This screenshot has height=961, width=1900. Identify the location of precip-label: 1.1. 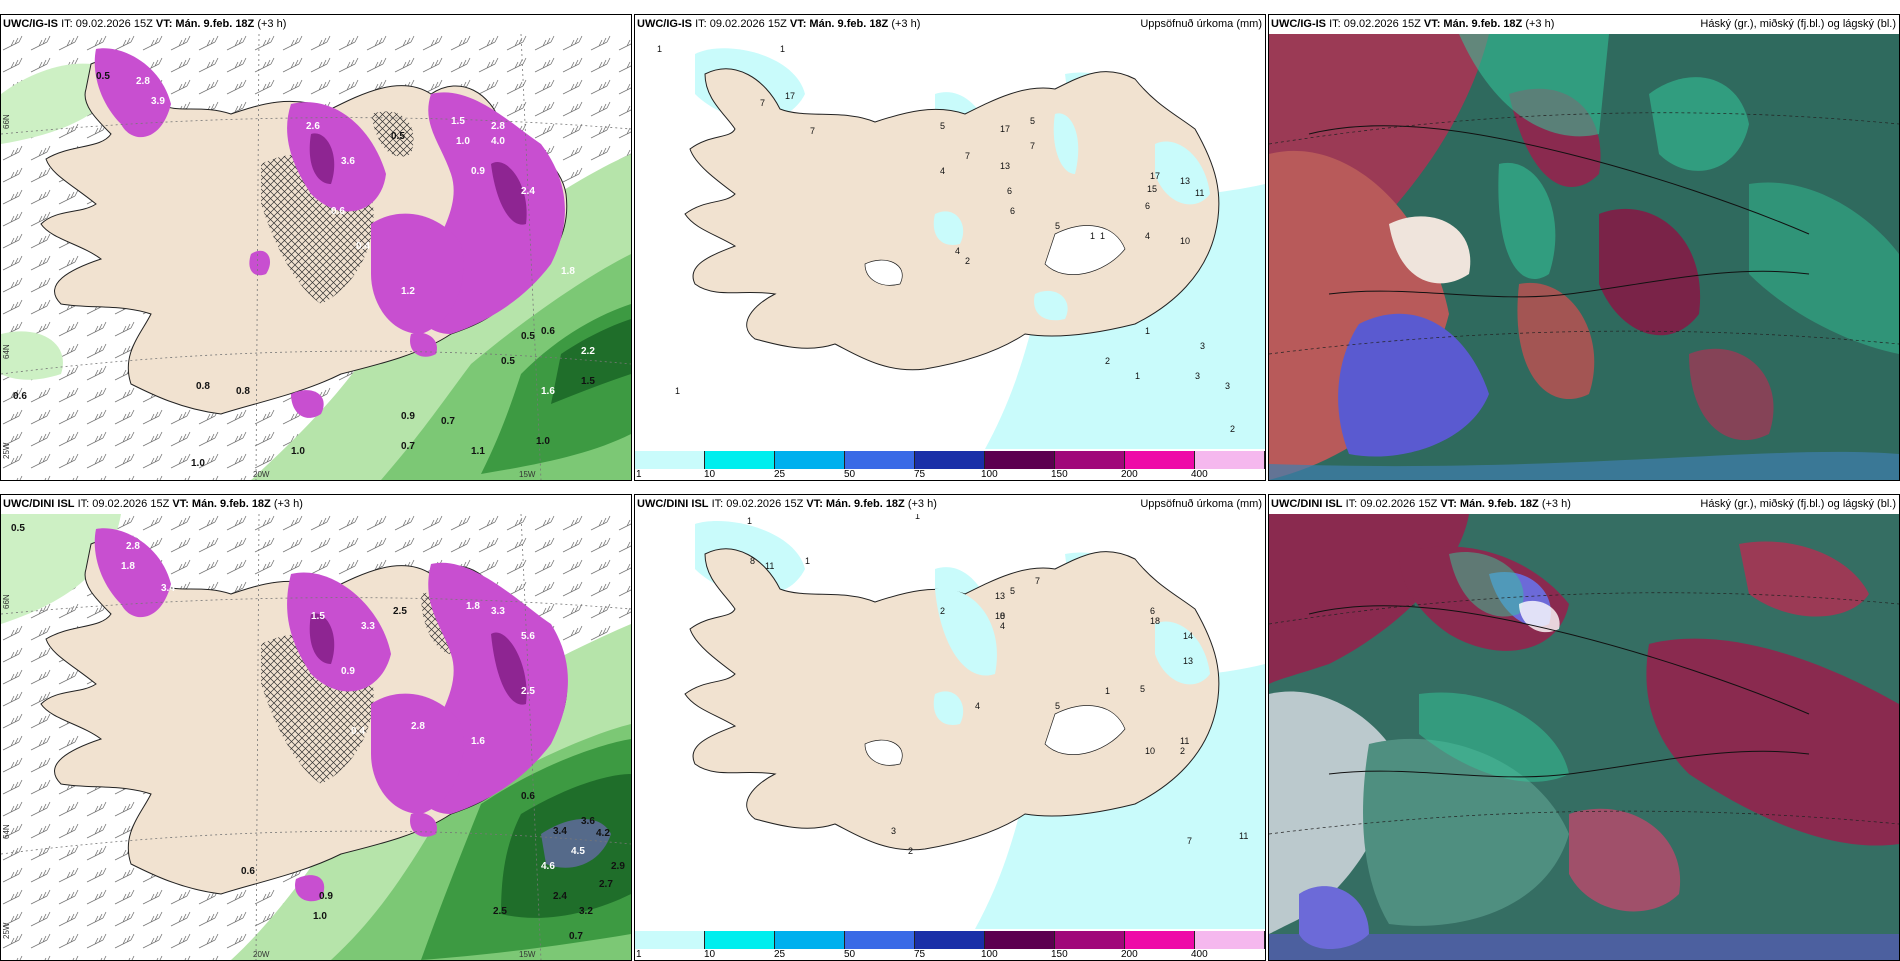
(478, 451).